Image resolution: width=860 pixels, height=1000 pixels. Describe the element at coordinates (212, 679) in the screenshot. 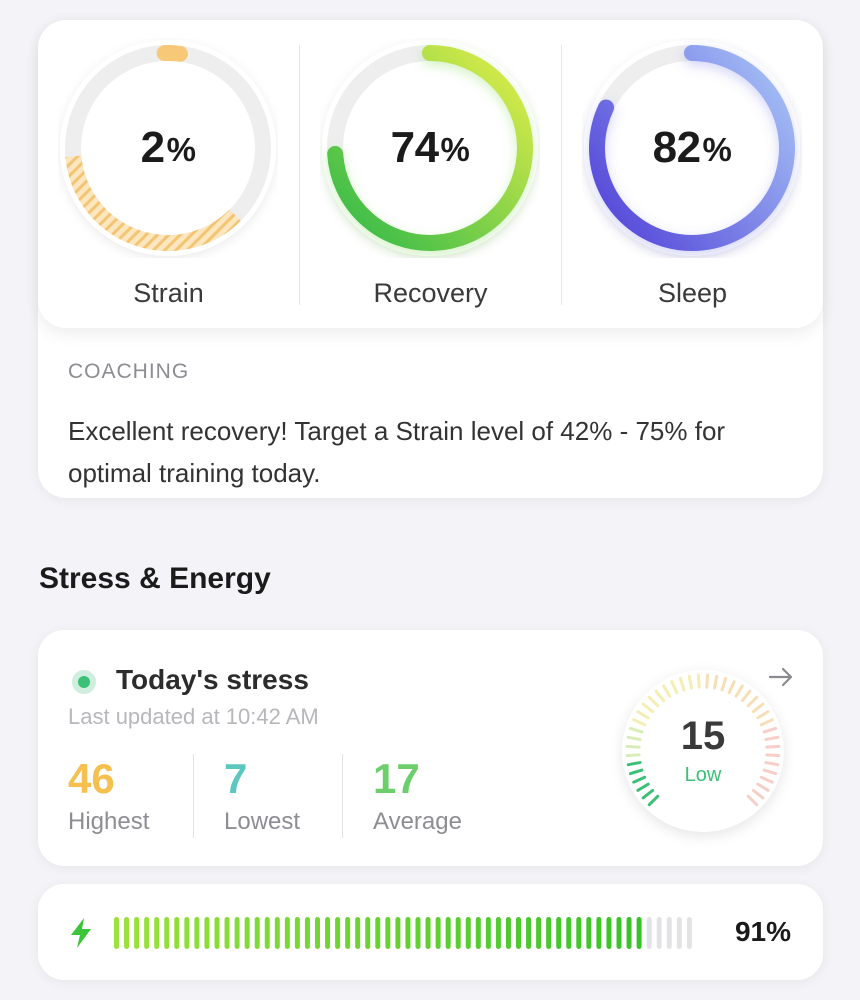

I see `stress-title: Today's stress` at that location.